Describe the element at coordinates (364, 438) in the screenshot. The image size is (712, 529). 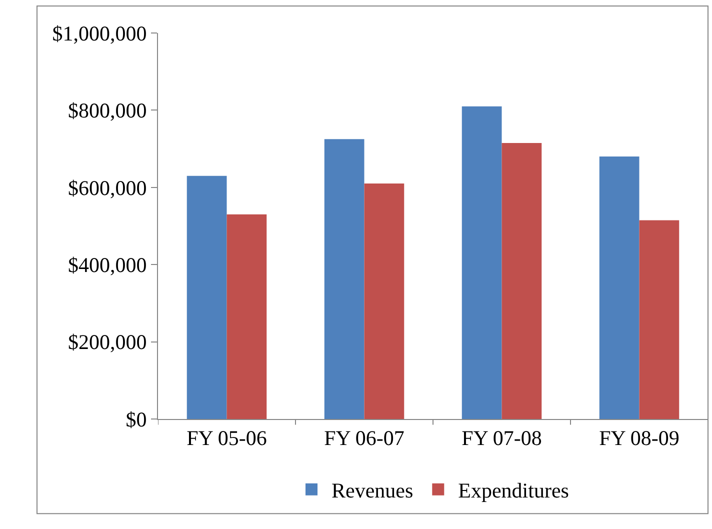
I see `x-tick-label: FY 06-07` at that location.